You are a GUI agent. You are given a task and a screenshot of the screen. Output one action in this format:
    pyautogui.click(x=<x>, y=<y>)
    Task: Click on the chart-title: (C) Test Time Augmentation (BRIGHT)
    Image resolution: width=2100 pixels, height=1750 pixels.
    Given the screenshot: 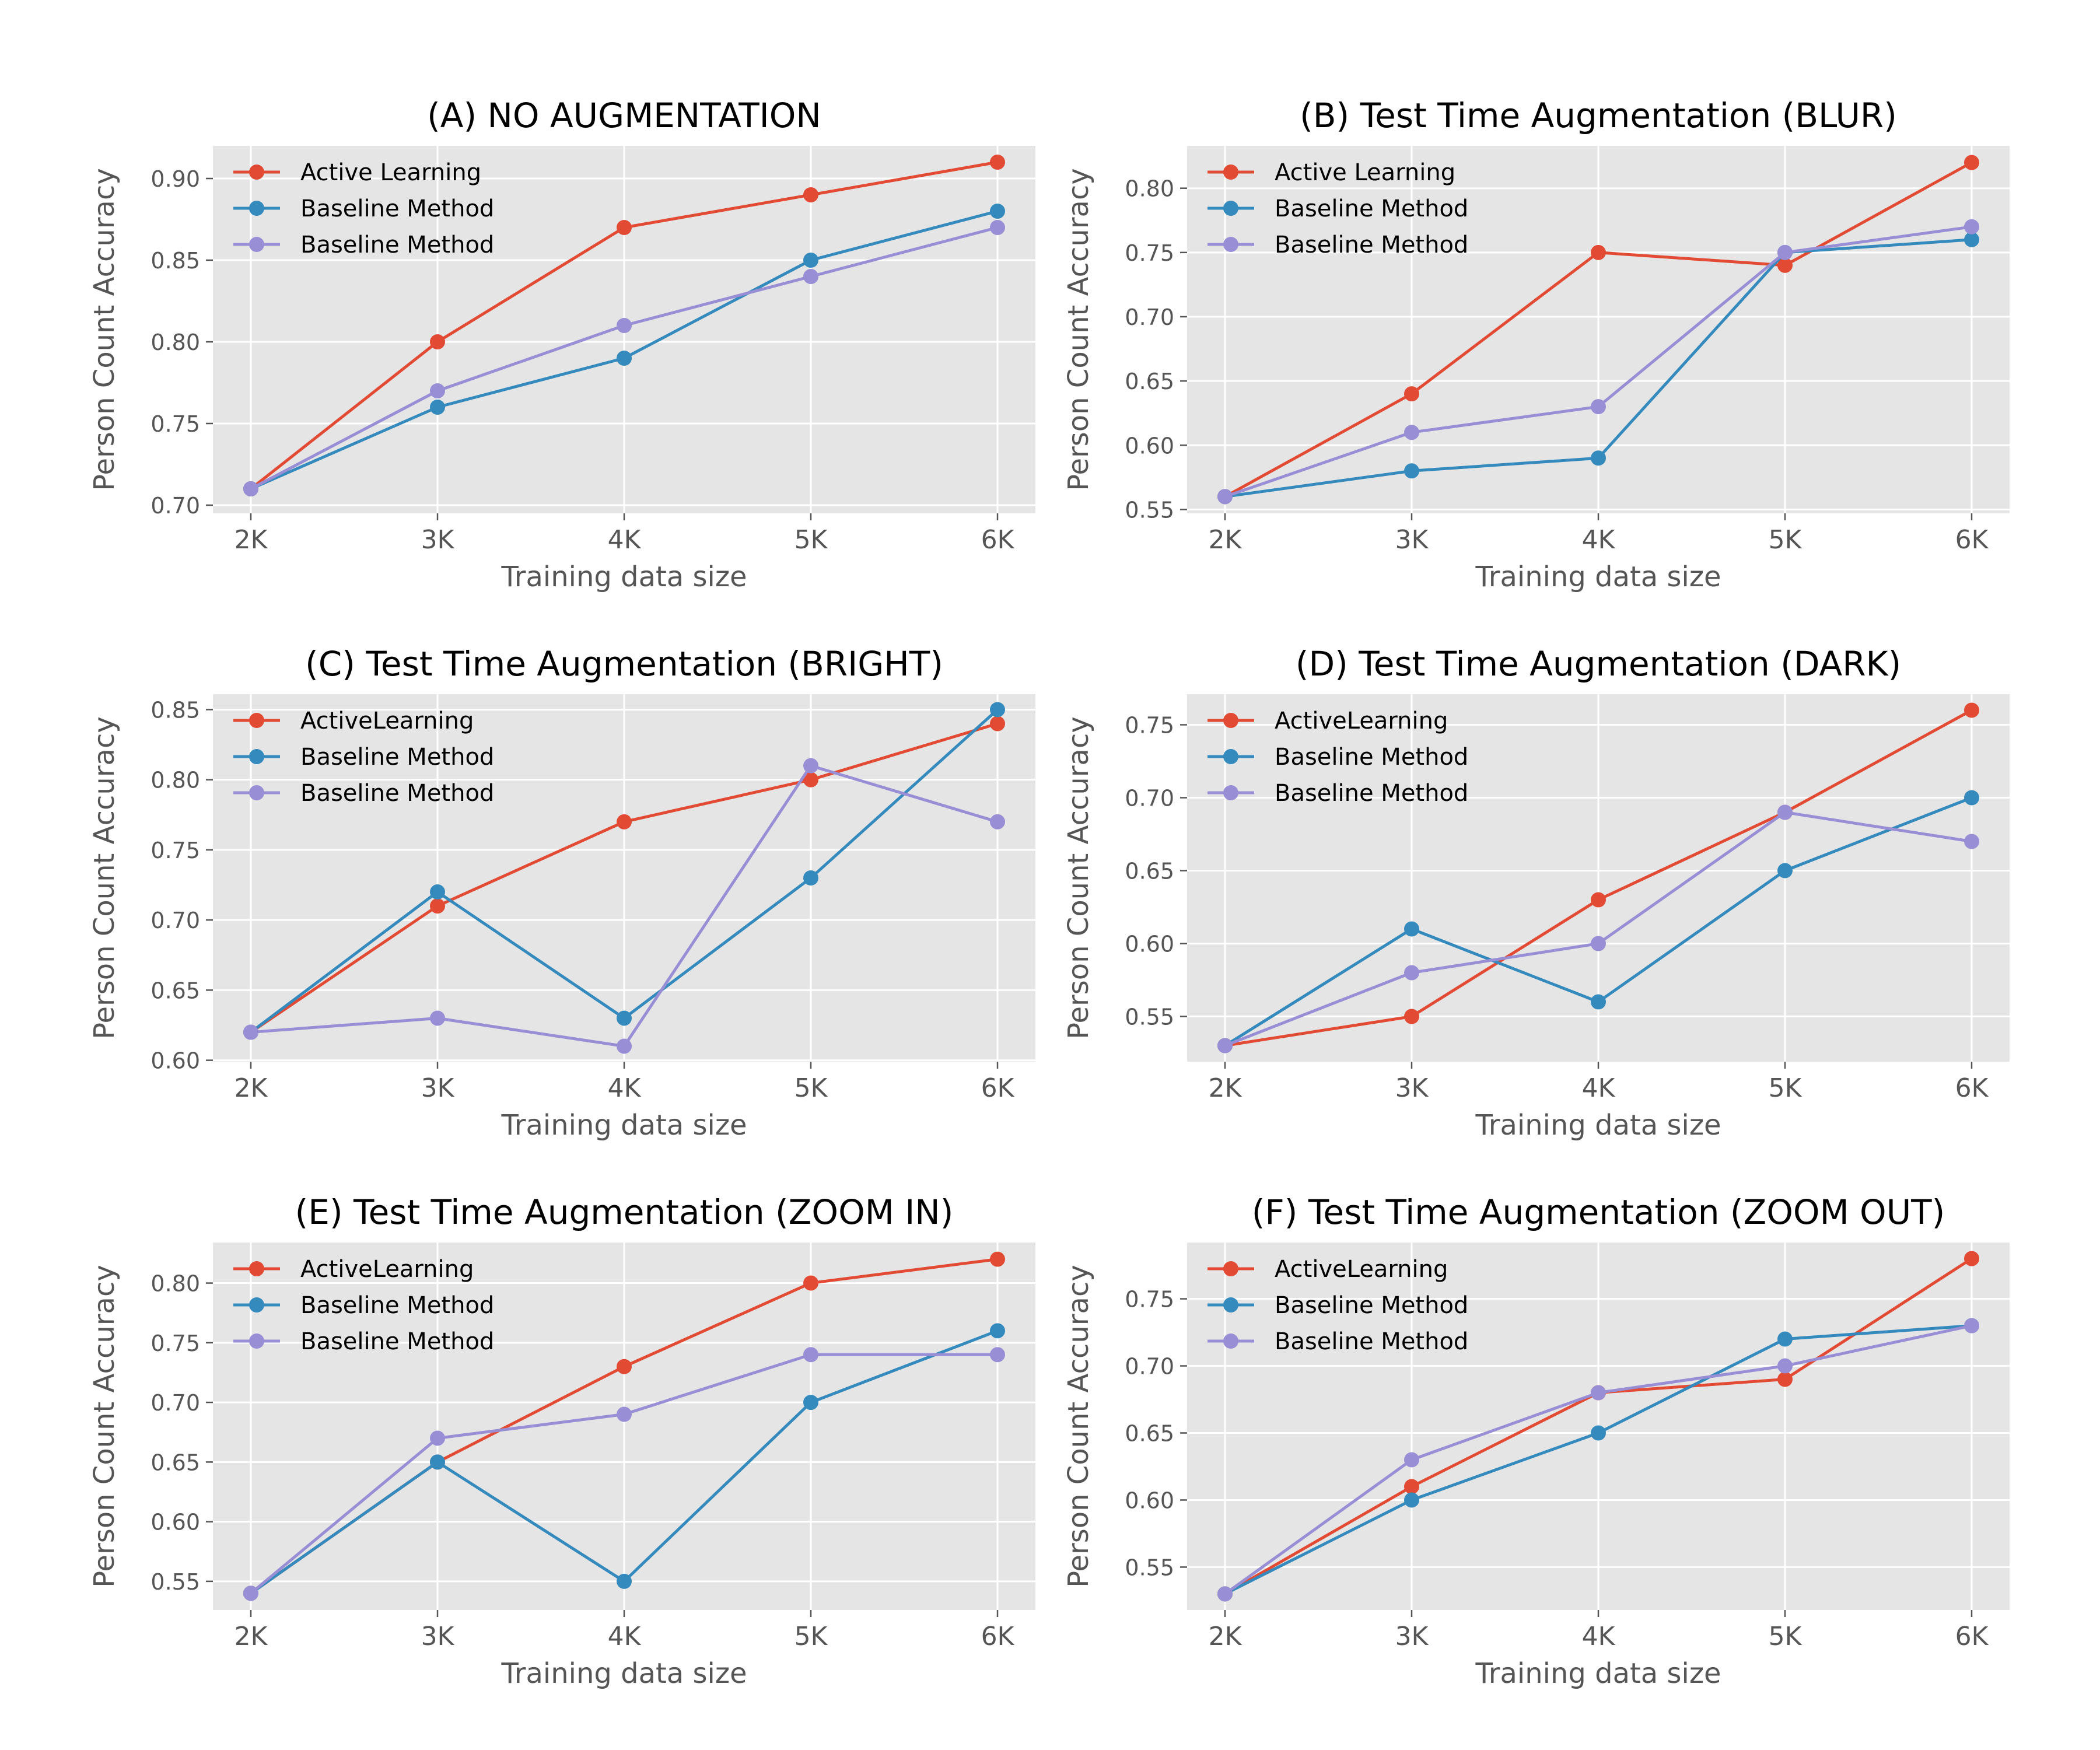 What is the action you would take?
    pyautogui.click(x=624, y=664)
    